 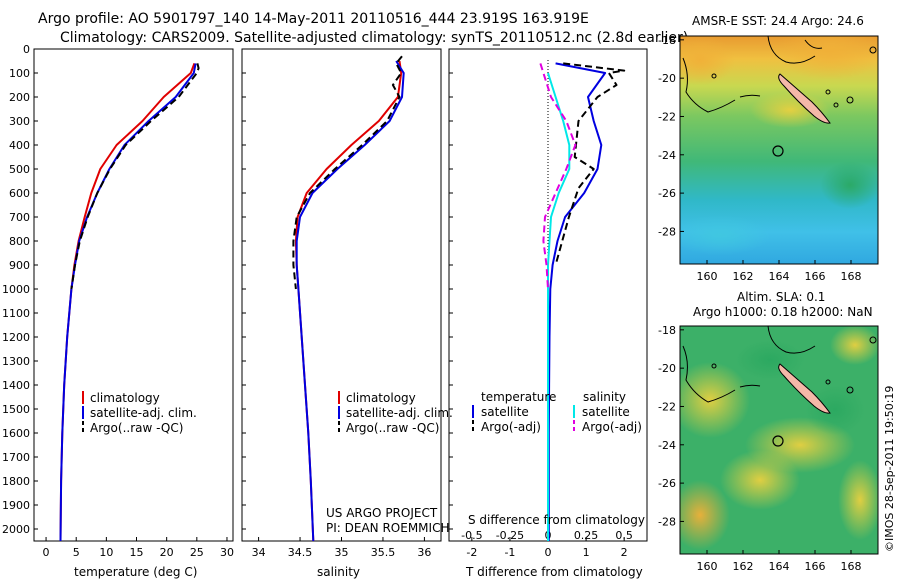 I want to click on depth-tick-label: 600, so click(x=19, y=193).